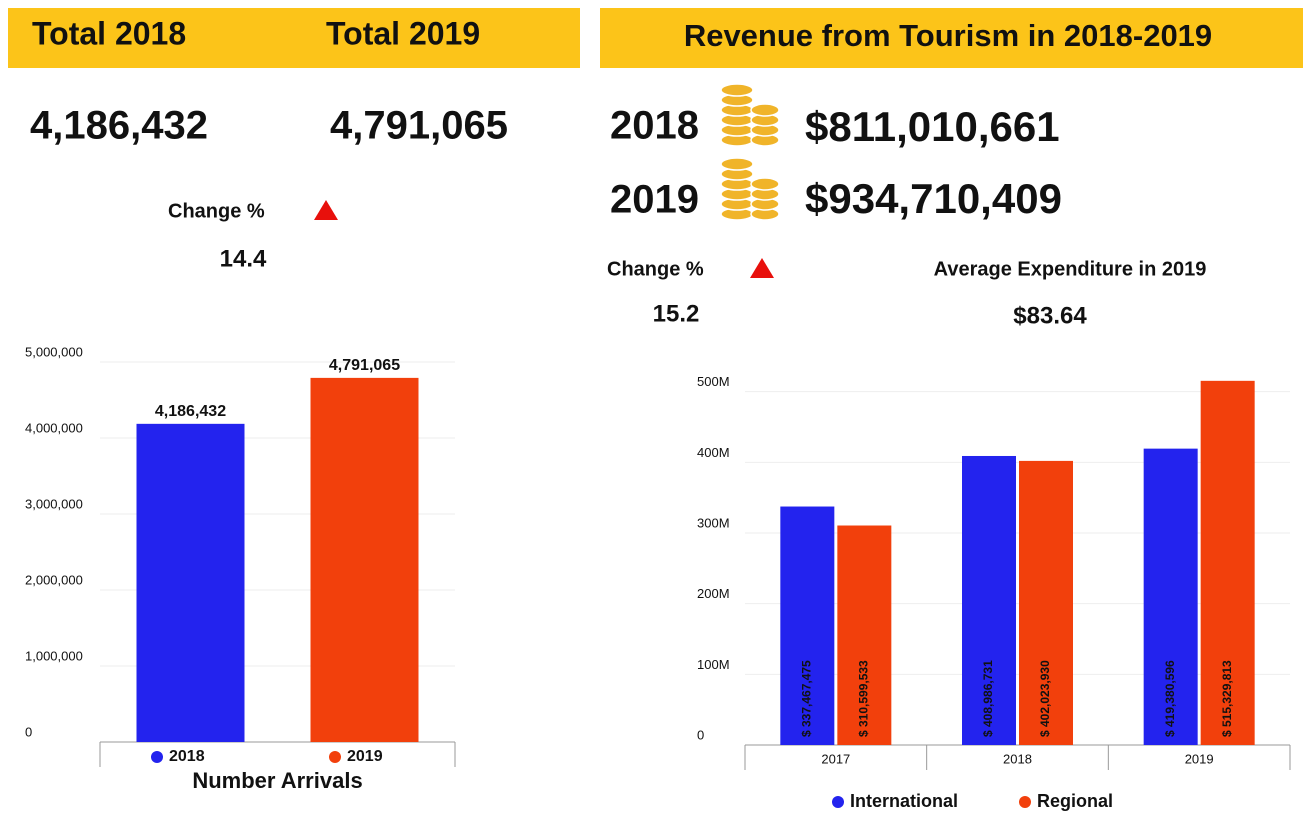 Image resolution: width=1303 pixels, height=816 pixels. Describe the element at coordinates (676, 313) in the screenshot. I see `change-value: 15.2` at that location.